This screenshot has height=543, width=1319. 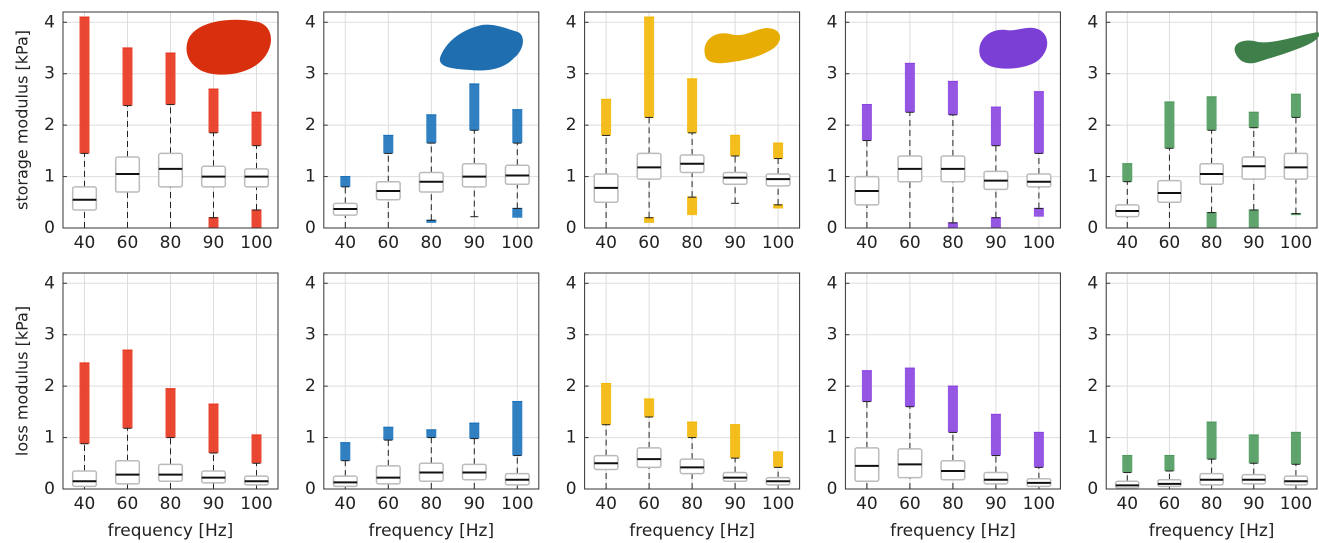 What do you see at coordinates (952, 120) in the screenshot?
I see `axes-frame` at bounding box center [952, 120].